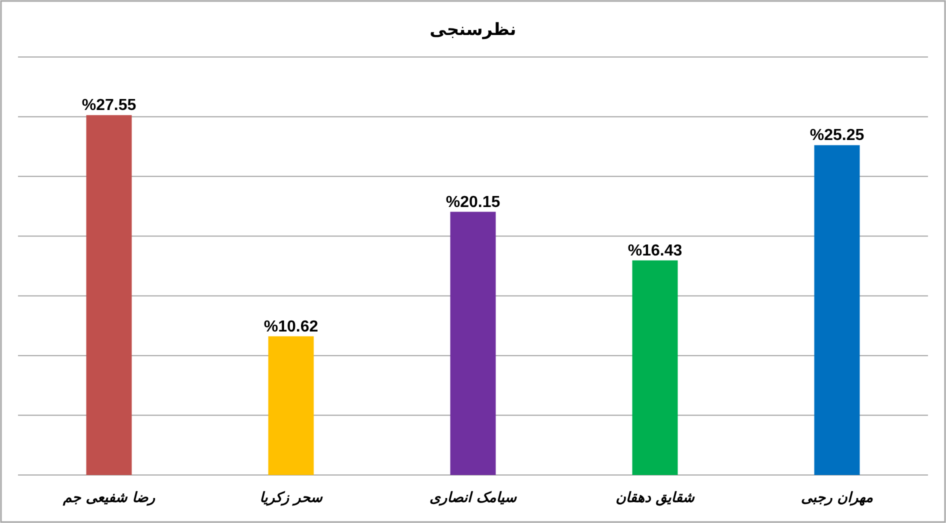  I want to click on data-label: %10.62, so click(291, 327).